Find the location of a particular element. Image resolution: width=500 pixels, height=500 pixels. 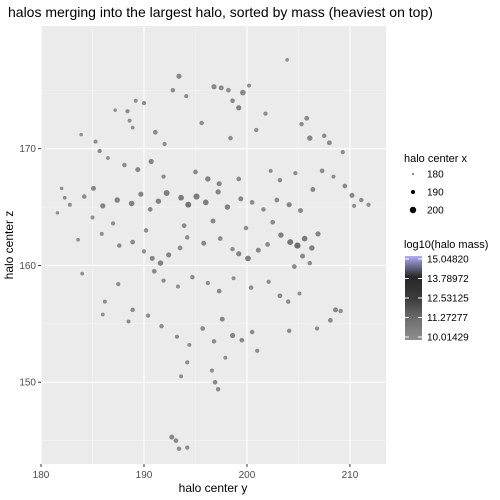

y-tick-label: 170 is located at coordinates (27, 149).